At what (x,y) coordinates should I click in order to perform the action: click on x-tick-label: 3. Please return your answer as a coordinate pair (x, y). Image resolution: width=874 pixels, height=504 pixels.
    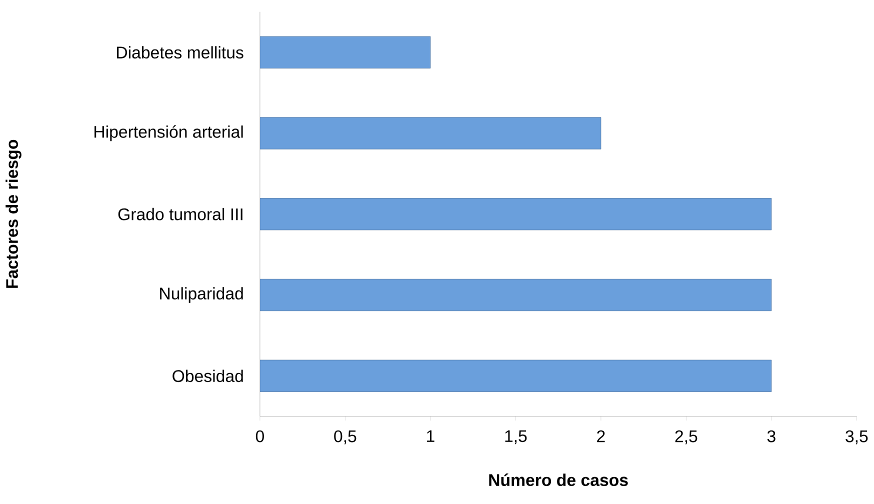
    Looking at the image, I should click on (771, 436).